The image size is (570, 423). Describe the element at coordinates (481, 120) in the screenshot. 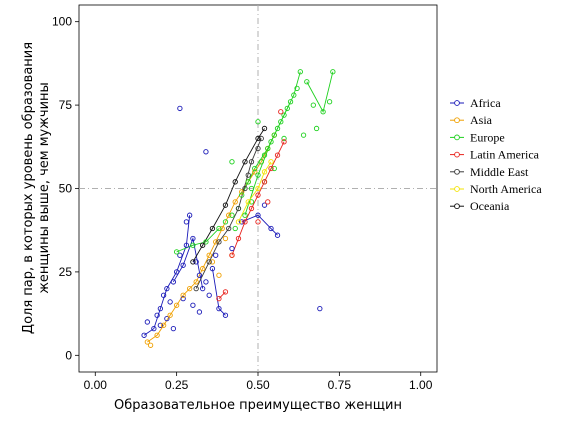

I see `legend-label: Asia` at that location.